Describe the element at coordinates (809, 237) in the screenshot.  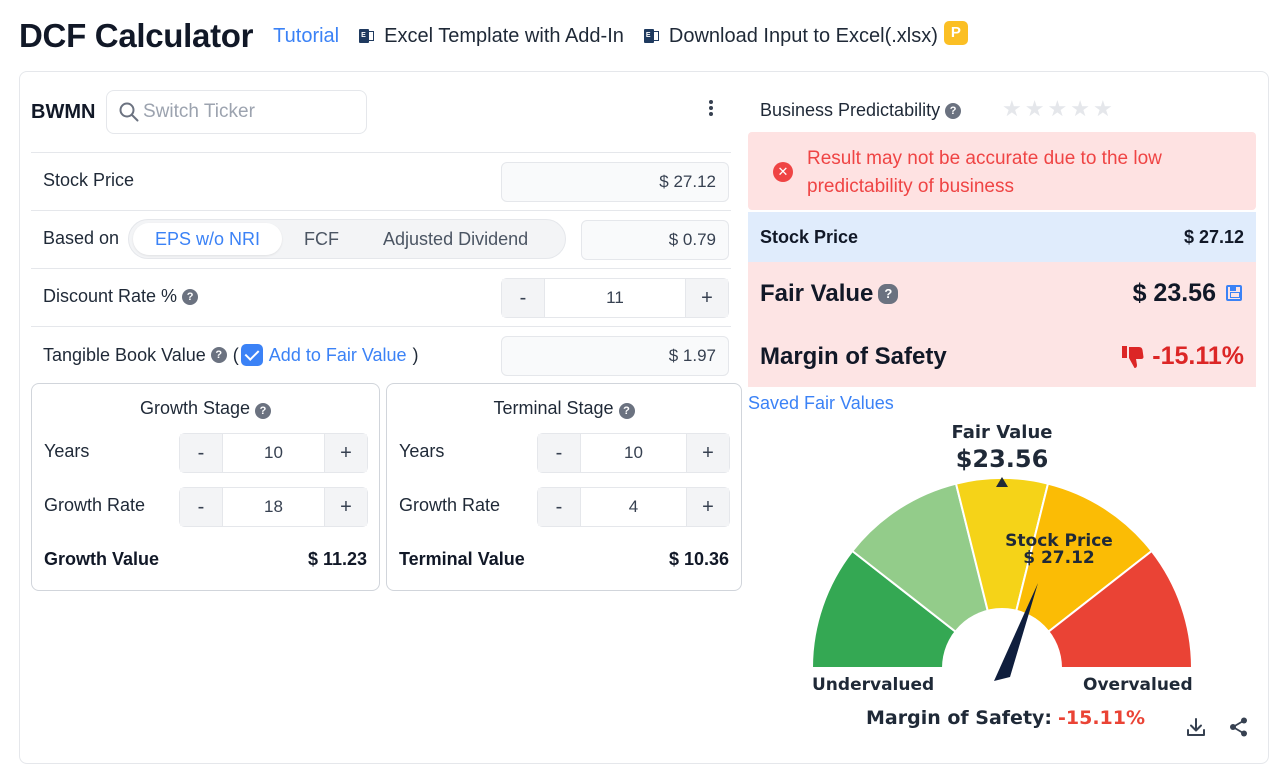
I see `result-stock-price-label: Stock Price` at that location.